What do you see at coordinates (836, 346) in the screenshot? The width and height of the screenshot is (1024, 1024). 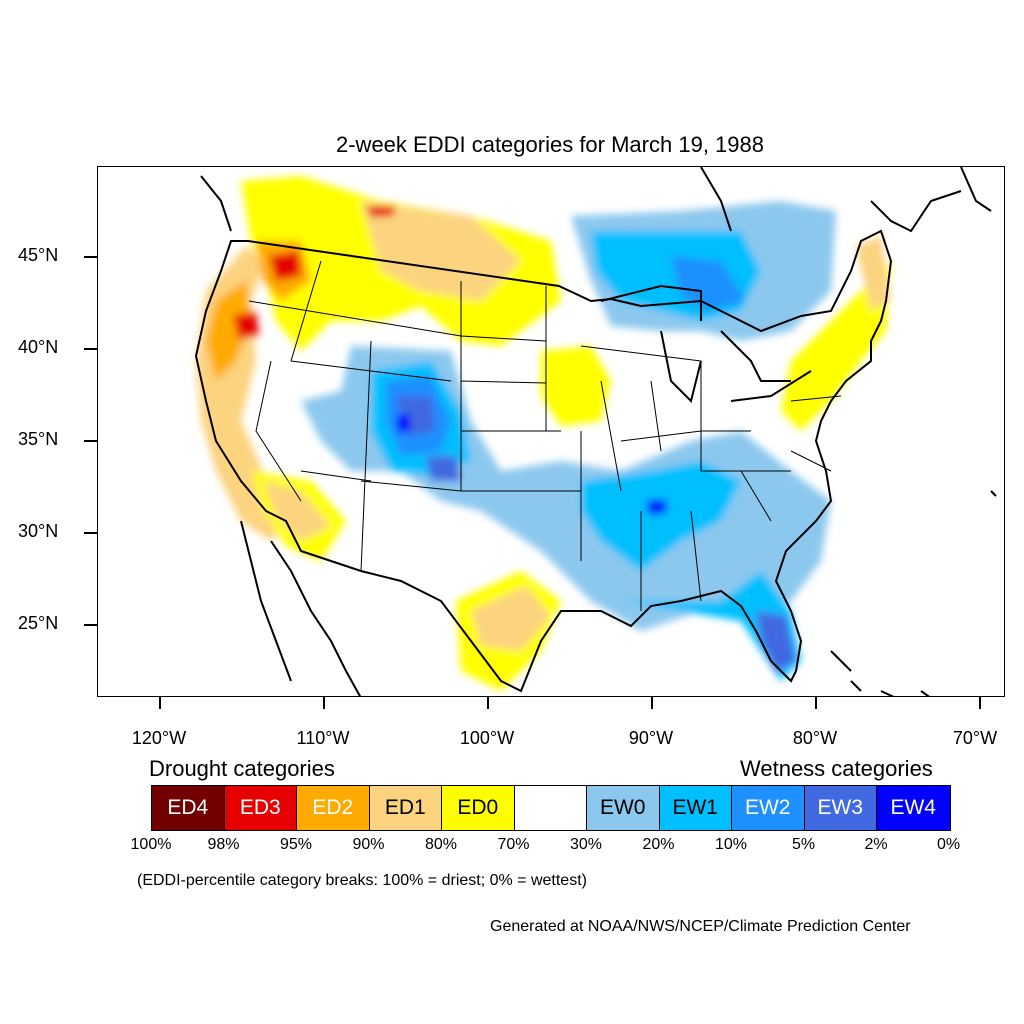 I see `ed0-northeast` at bounding box center [836, 346].